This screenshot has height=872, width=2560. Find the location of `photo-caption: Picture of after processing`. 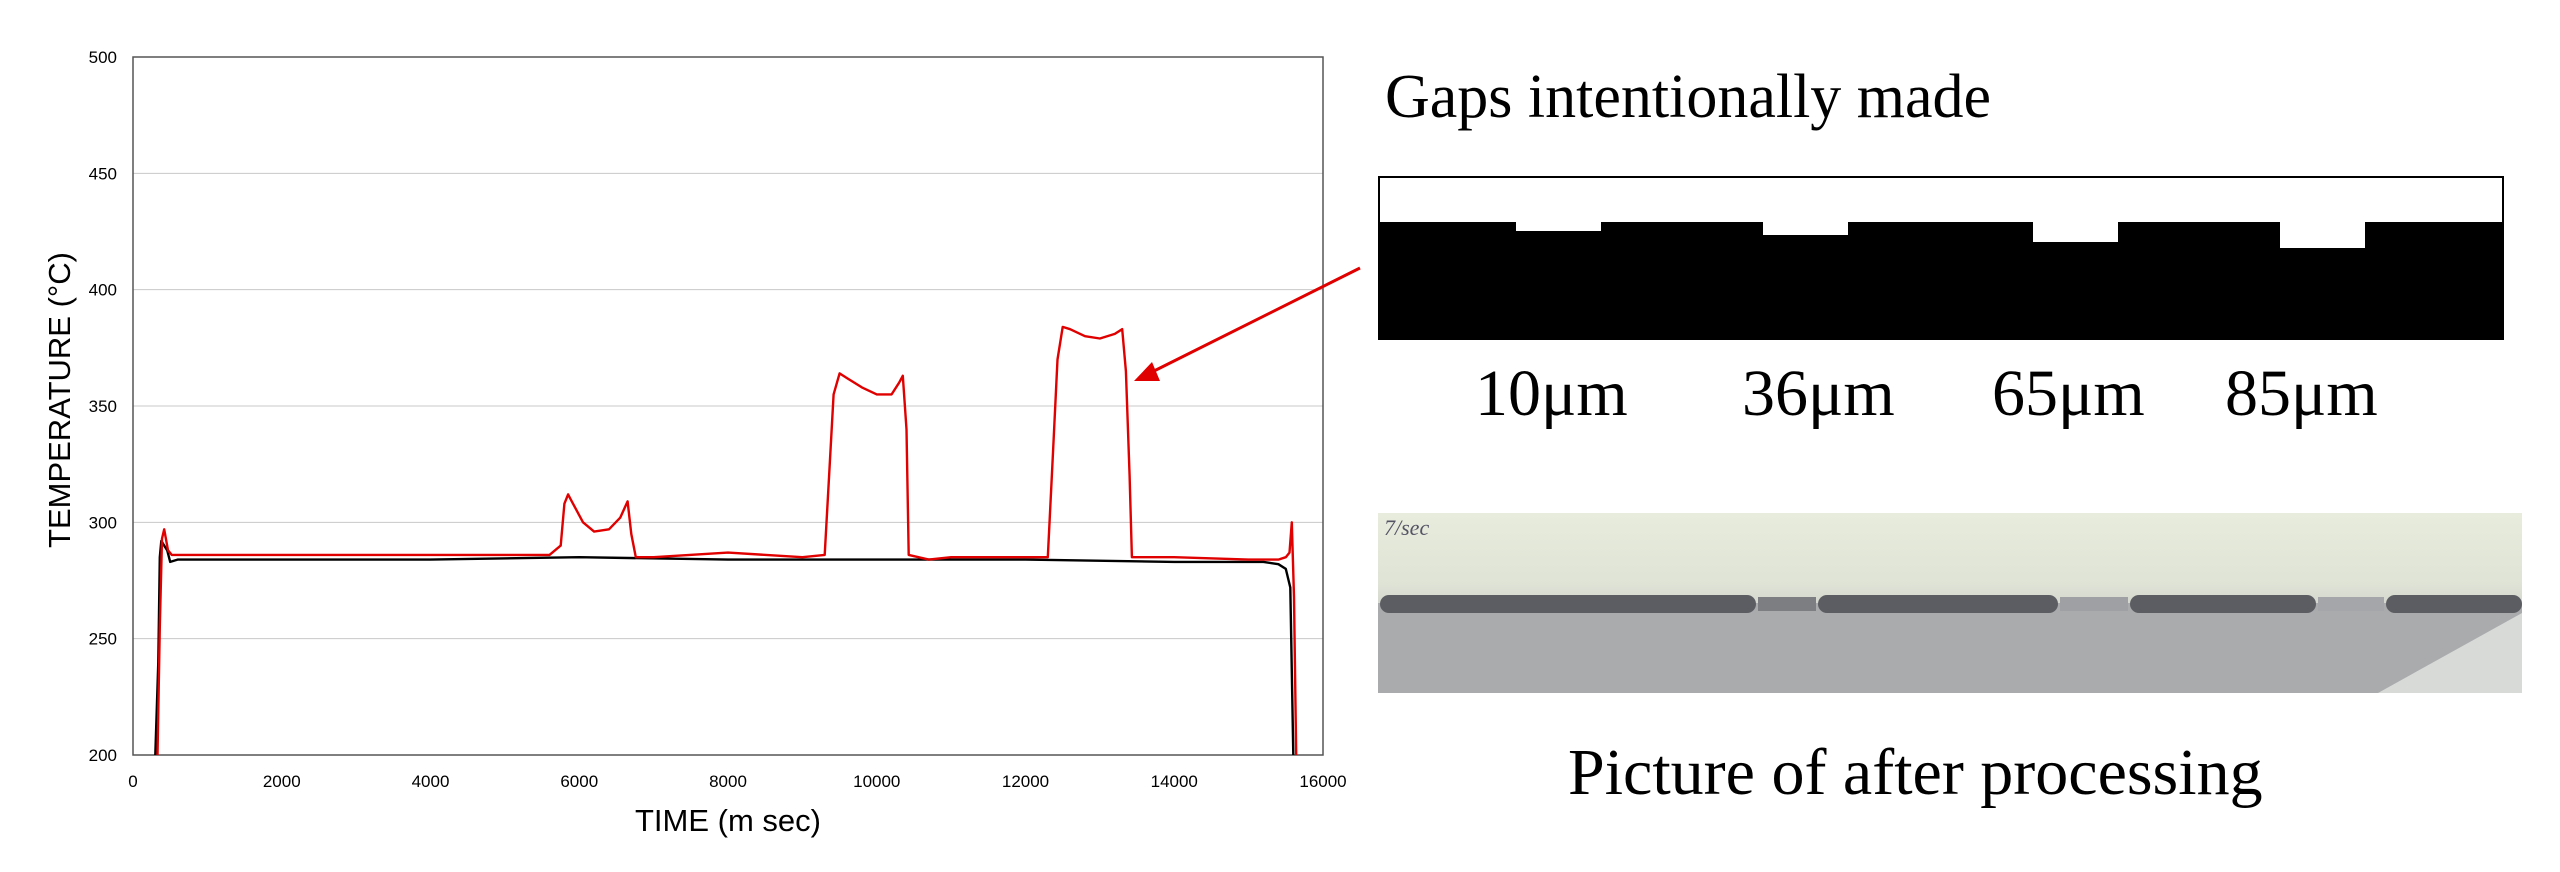

photo-caption: Picture of after processing is located at coordinates (1915, 772).